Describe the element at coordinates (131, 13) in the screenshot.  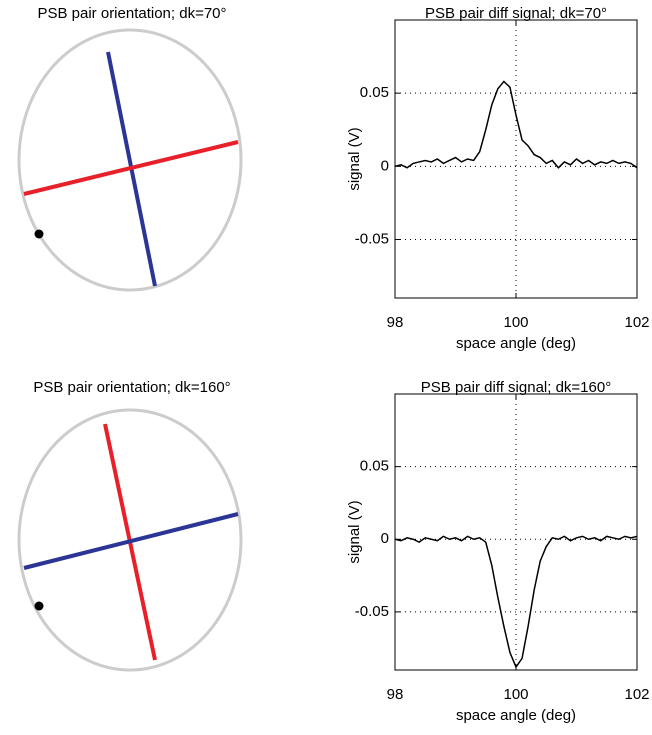
I see `title: PSB pair orientation; dk=70°` at that location.